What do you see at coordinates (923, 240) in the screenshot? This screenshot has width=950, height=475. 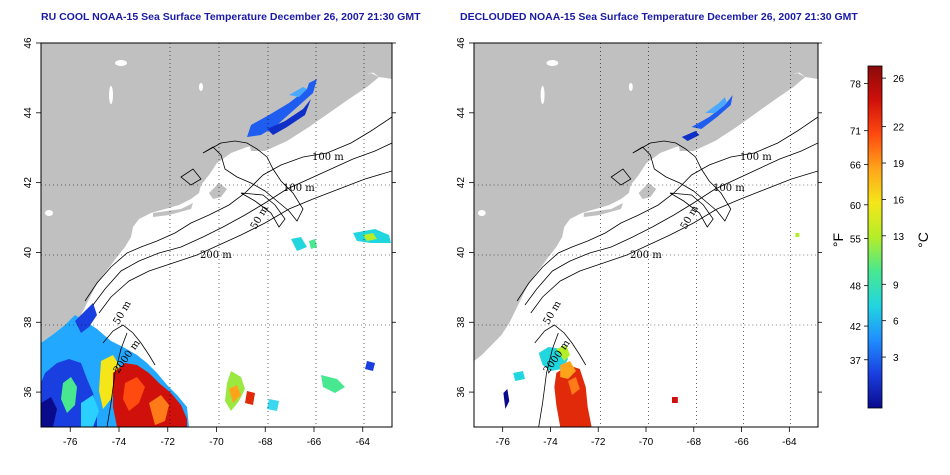 I see `celsius-unit: °C` at bounding box center [923, 240].